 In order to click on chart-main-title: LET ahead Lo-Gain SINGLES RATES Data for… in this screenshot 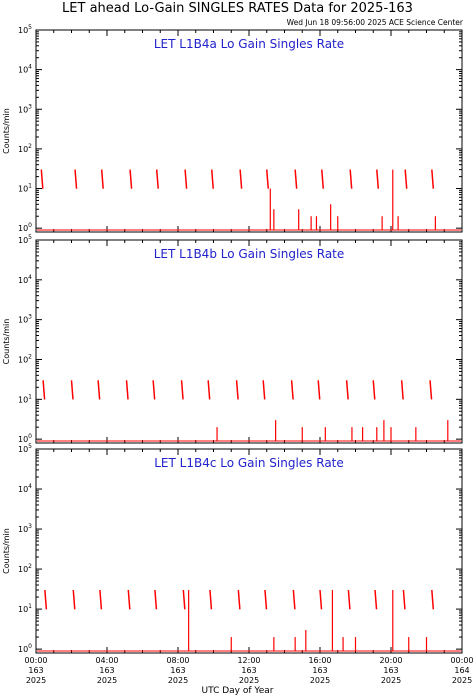, I will do `click(237, 8)`.